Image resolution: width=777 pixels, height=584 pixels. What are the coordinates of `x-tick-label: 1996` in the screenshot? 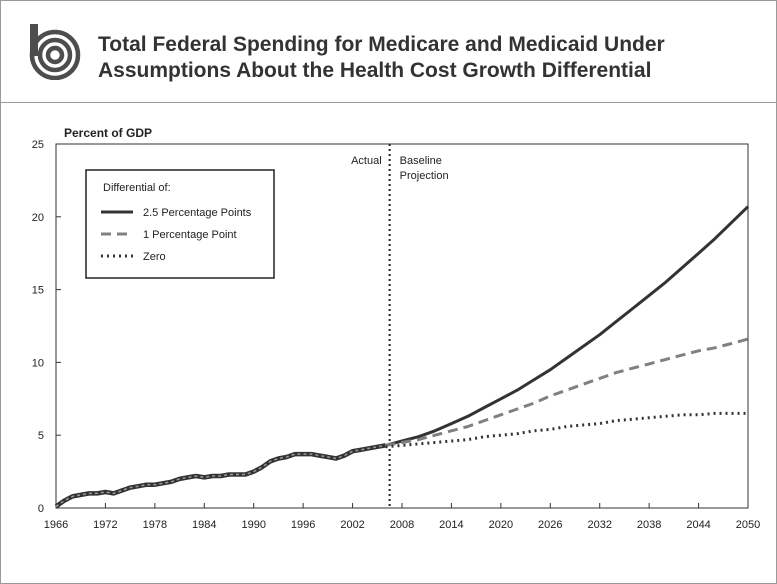 It's located at (303, 525).